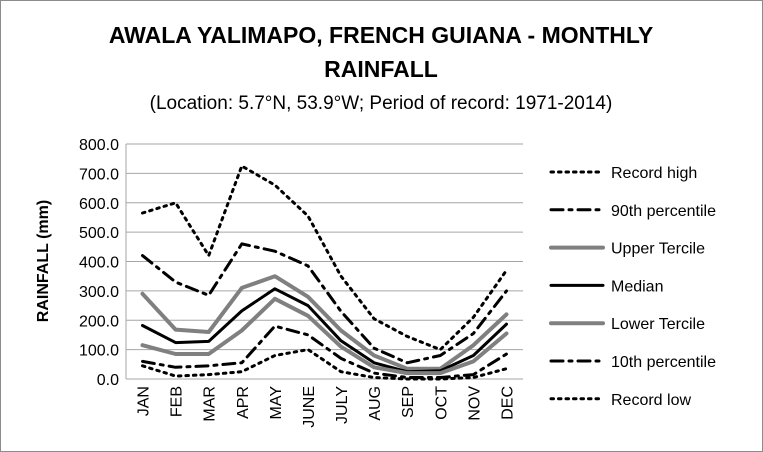 The image size is (763, 452). I want to click on x-tick-label: AUG, so click(375, 403).